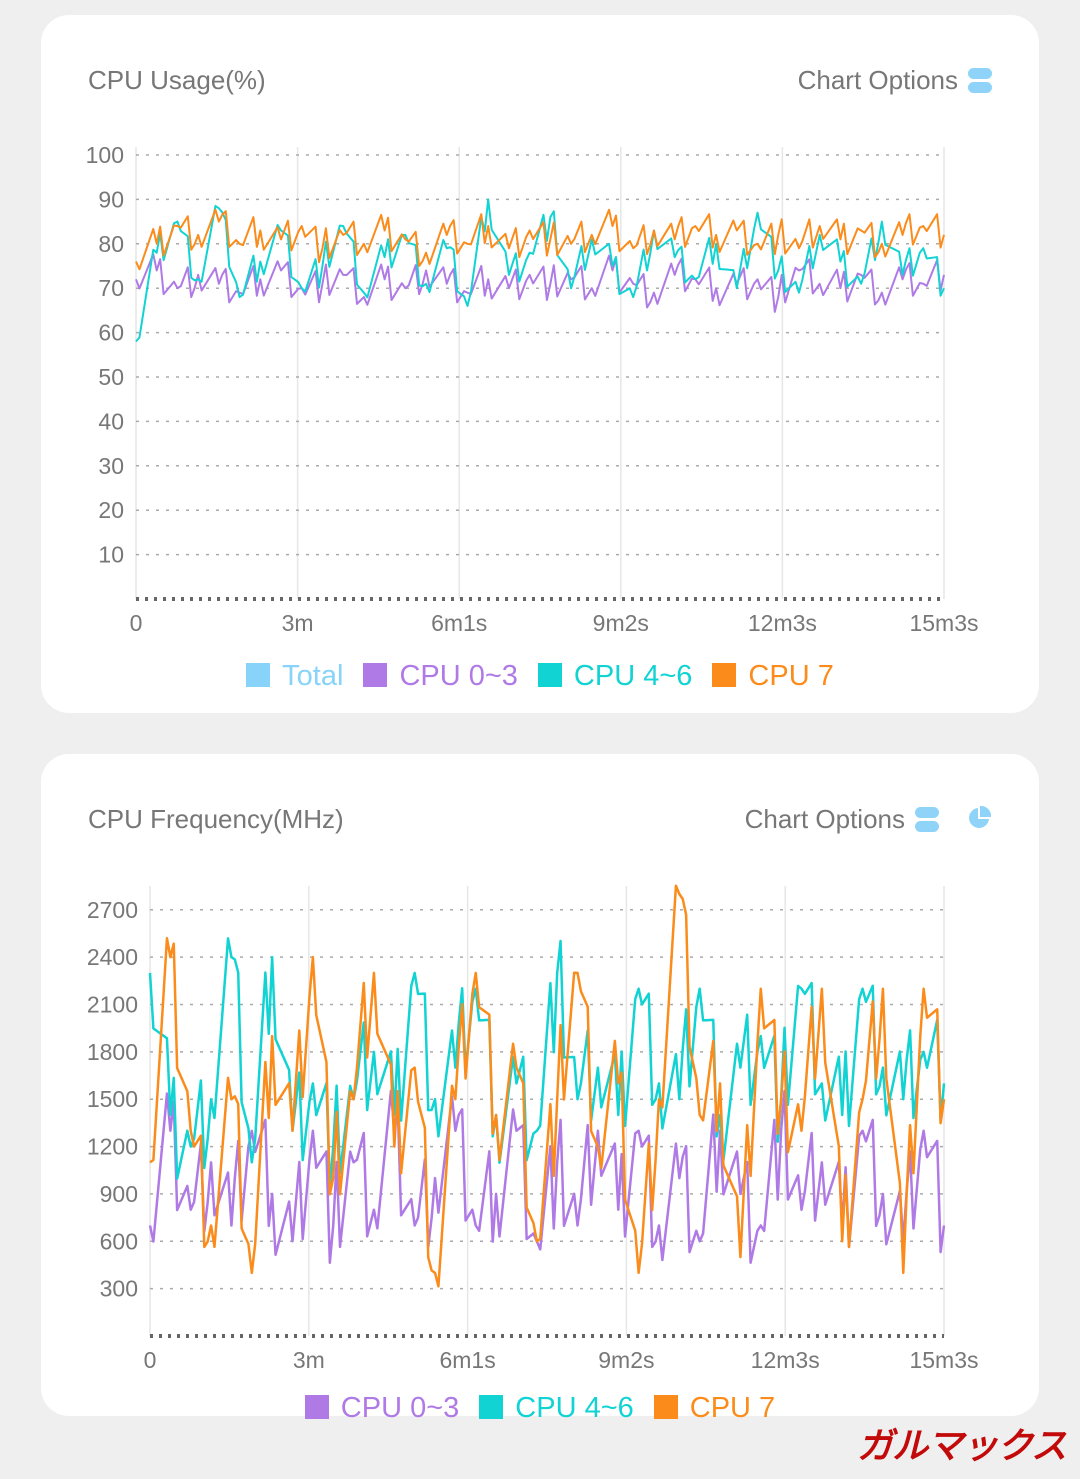  What do you see at coordinates (111, 333) in the screenshot?
I see `y-tick-label: 60` at bounding box center [111, 333].